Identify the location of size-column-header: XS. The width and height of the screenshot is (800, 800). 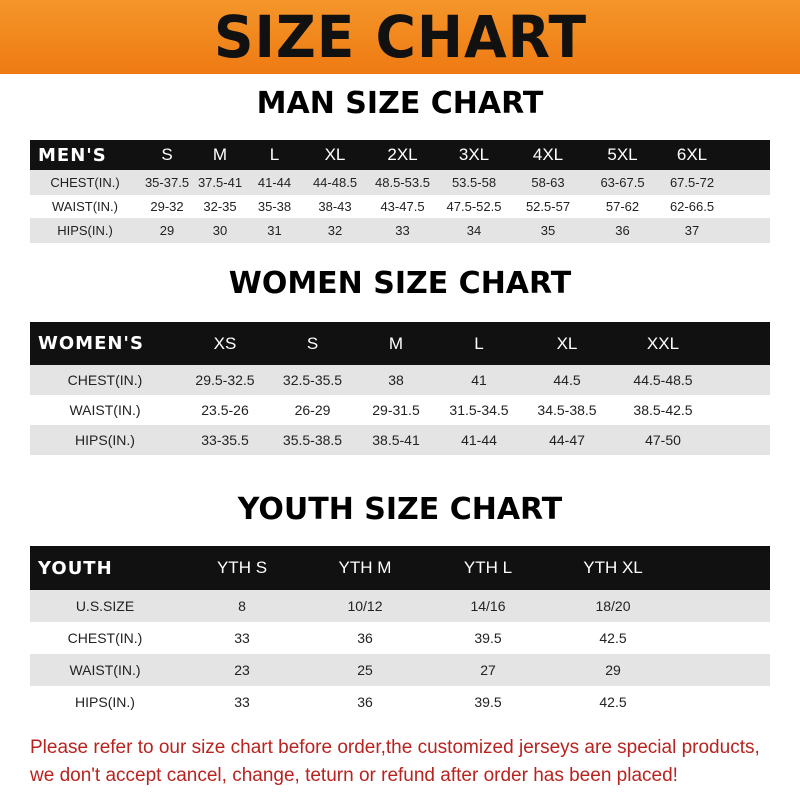
(225, 343).